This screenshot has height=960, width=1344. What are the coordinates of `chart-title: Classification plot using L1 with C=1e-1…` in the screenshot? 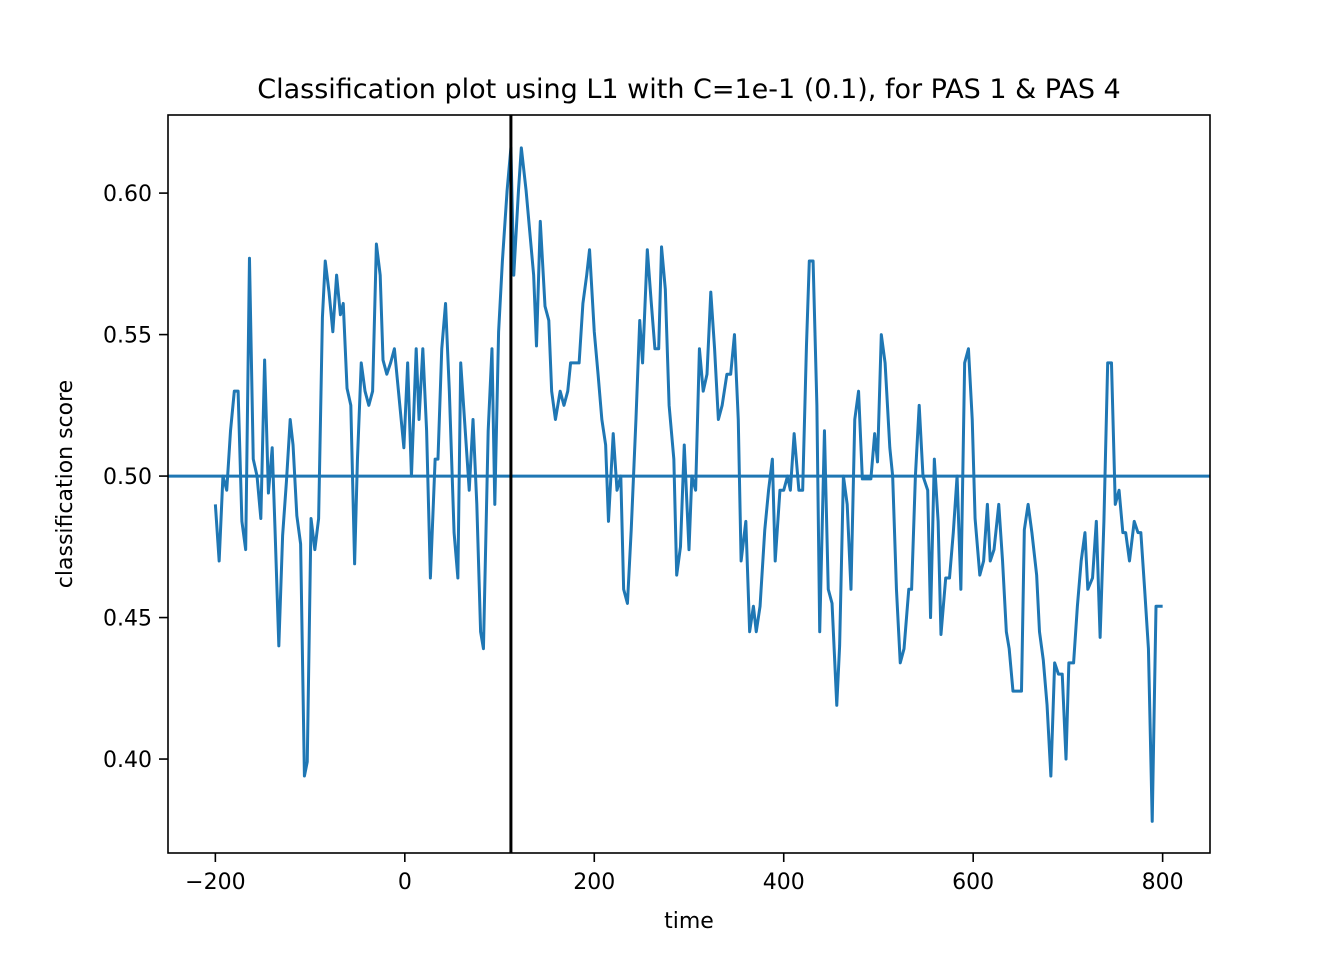 It's located at (688, 89).